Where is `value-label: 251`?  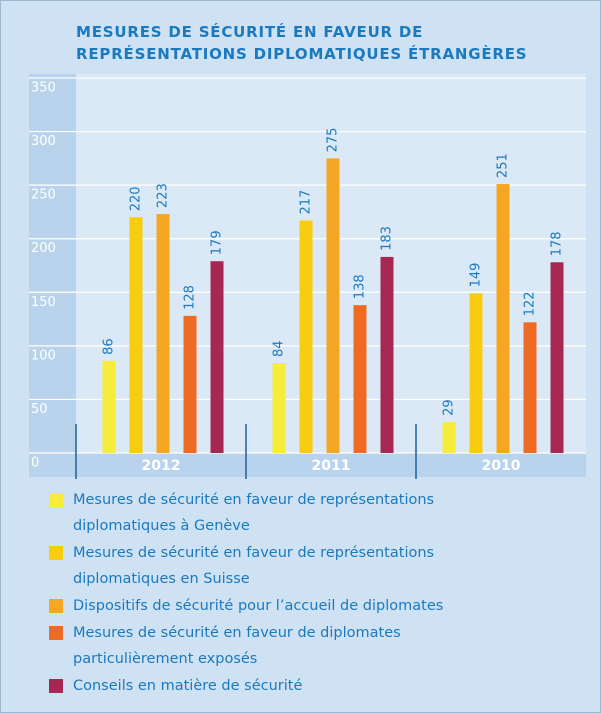
value-label: 251 is located at coordinates (503, 165).